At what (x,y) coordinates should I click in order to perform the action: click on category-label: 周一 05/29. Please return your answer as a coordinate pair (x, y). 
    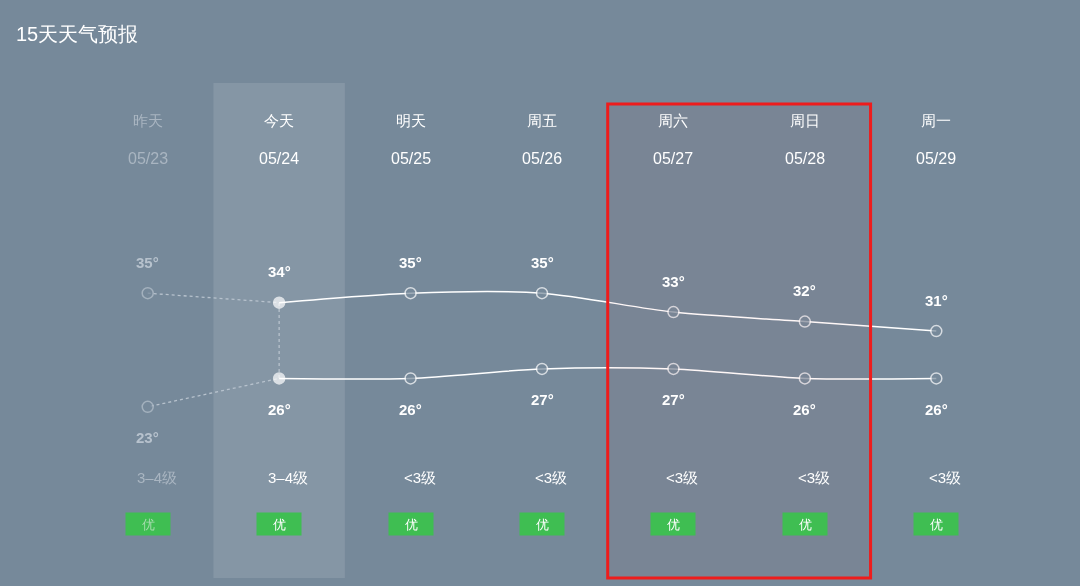
    Looking at the image, I should click on (936, 139).